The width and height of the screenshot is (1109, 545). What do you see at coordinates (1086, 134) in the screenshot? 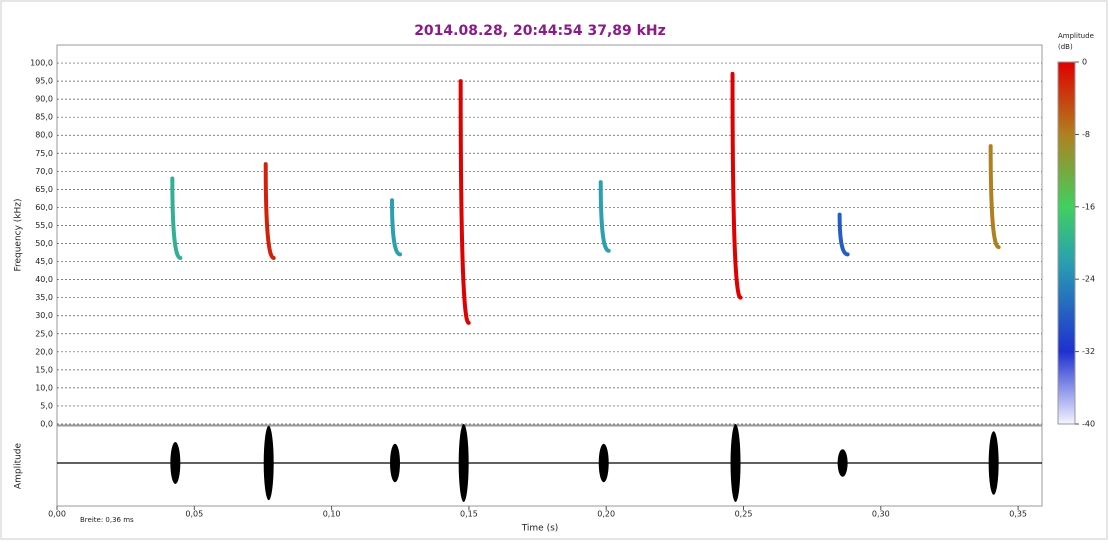
I see `colorbar-tick-label: -8` at bounding box center [1086, 134].